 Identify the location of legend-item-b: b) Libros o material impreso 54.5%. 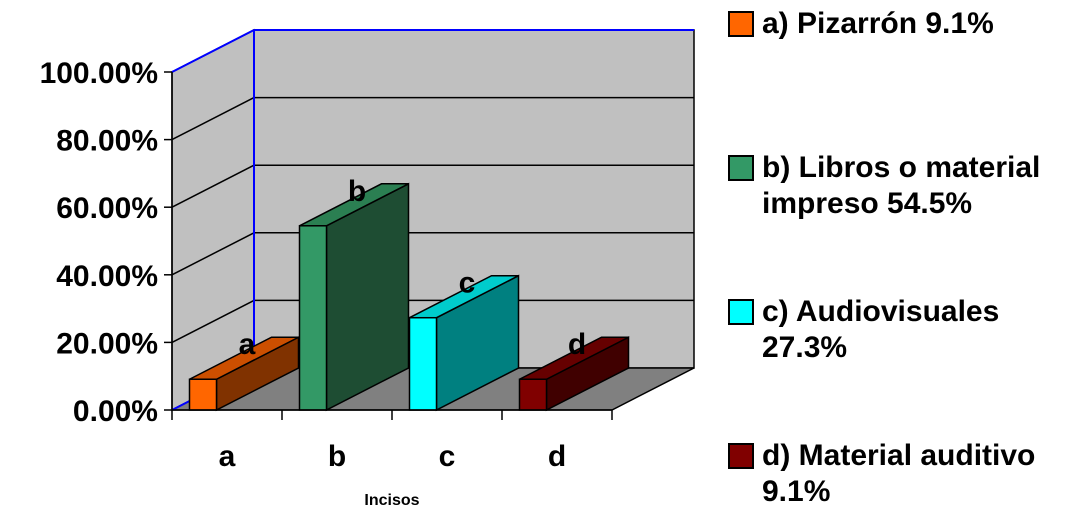
(895, 186).